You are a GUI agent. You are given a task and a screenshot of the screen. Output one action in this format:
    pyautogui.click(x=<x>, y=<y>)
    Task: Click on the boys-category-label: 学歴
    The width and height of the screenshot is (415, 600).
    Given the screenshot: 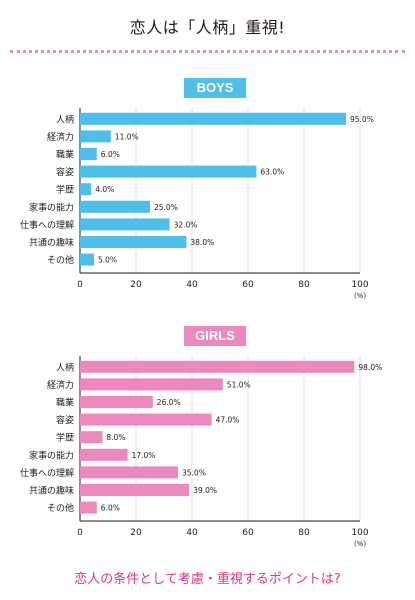 What is the action you would take?
    pyautogui.click(x=65, y=190)
    